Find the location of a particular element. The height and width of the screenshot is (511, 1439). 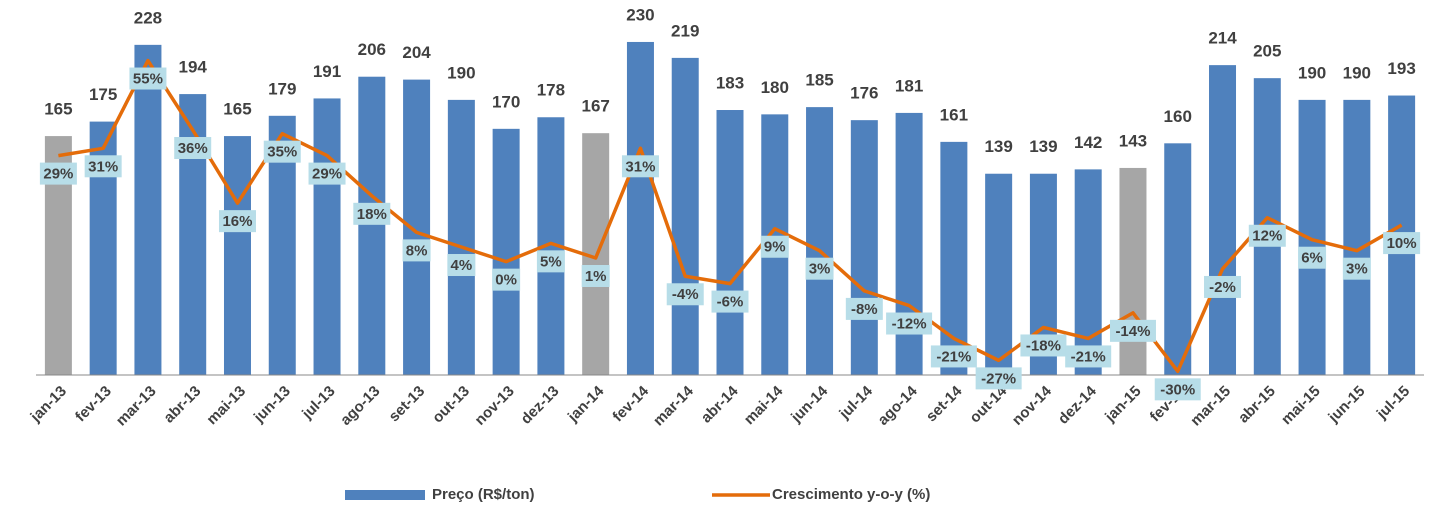

bar-value-label: 161 is located at coordinates (954, 114).